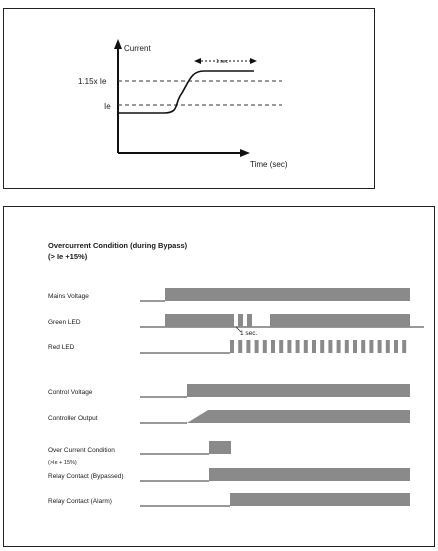 This screenshot has height=551, width=438. Describe the element at coordinates (275, 417) in the screenshot. I see `signal-controller-output` at that location.